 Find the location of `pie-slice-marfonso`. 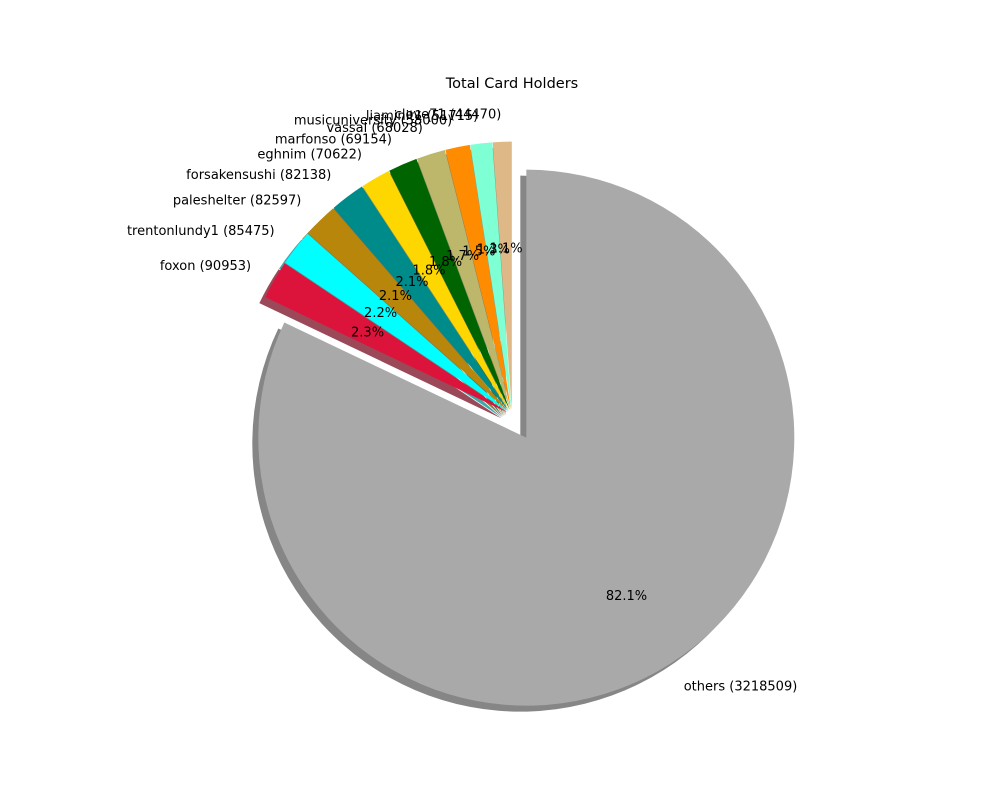

pie-slice-marfonso is located at coordinates (449, 284).